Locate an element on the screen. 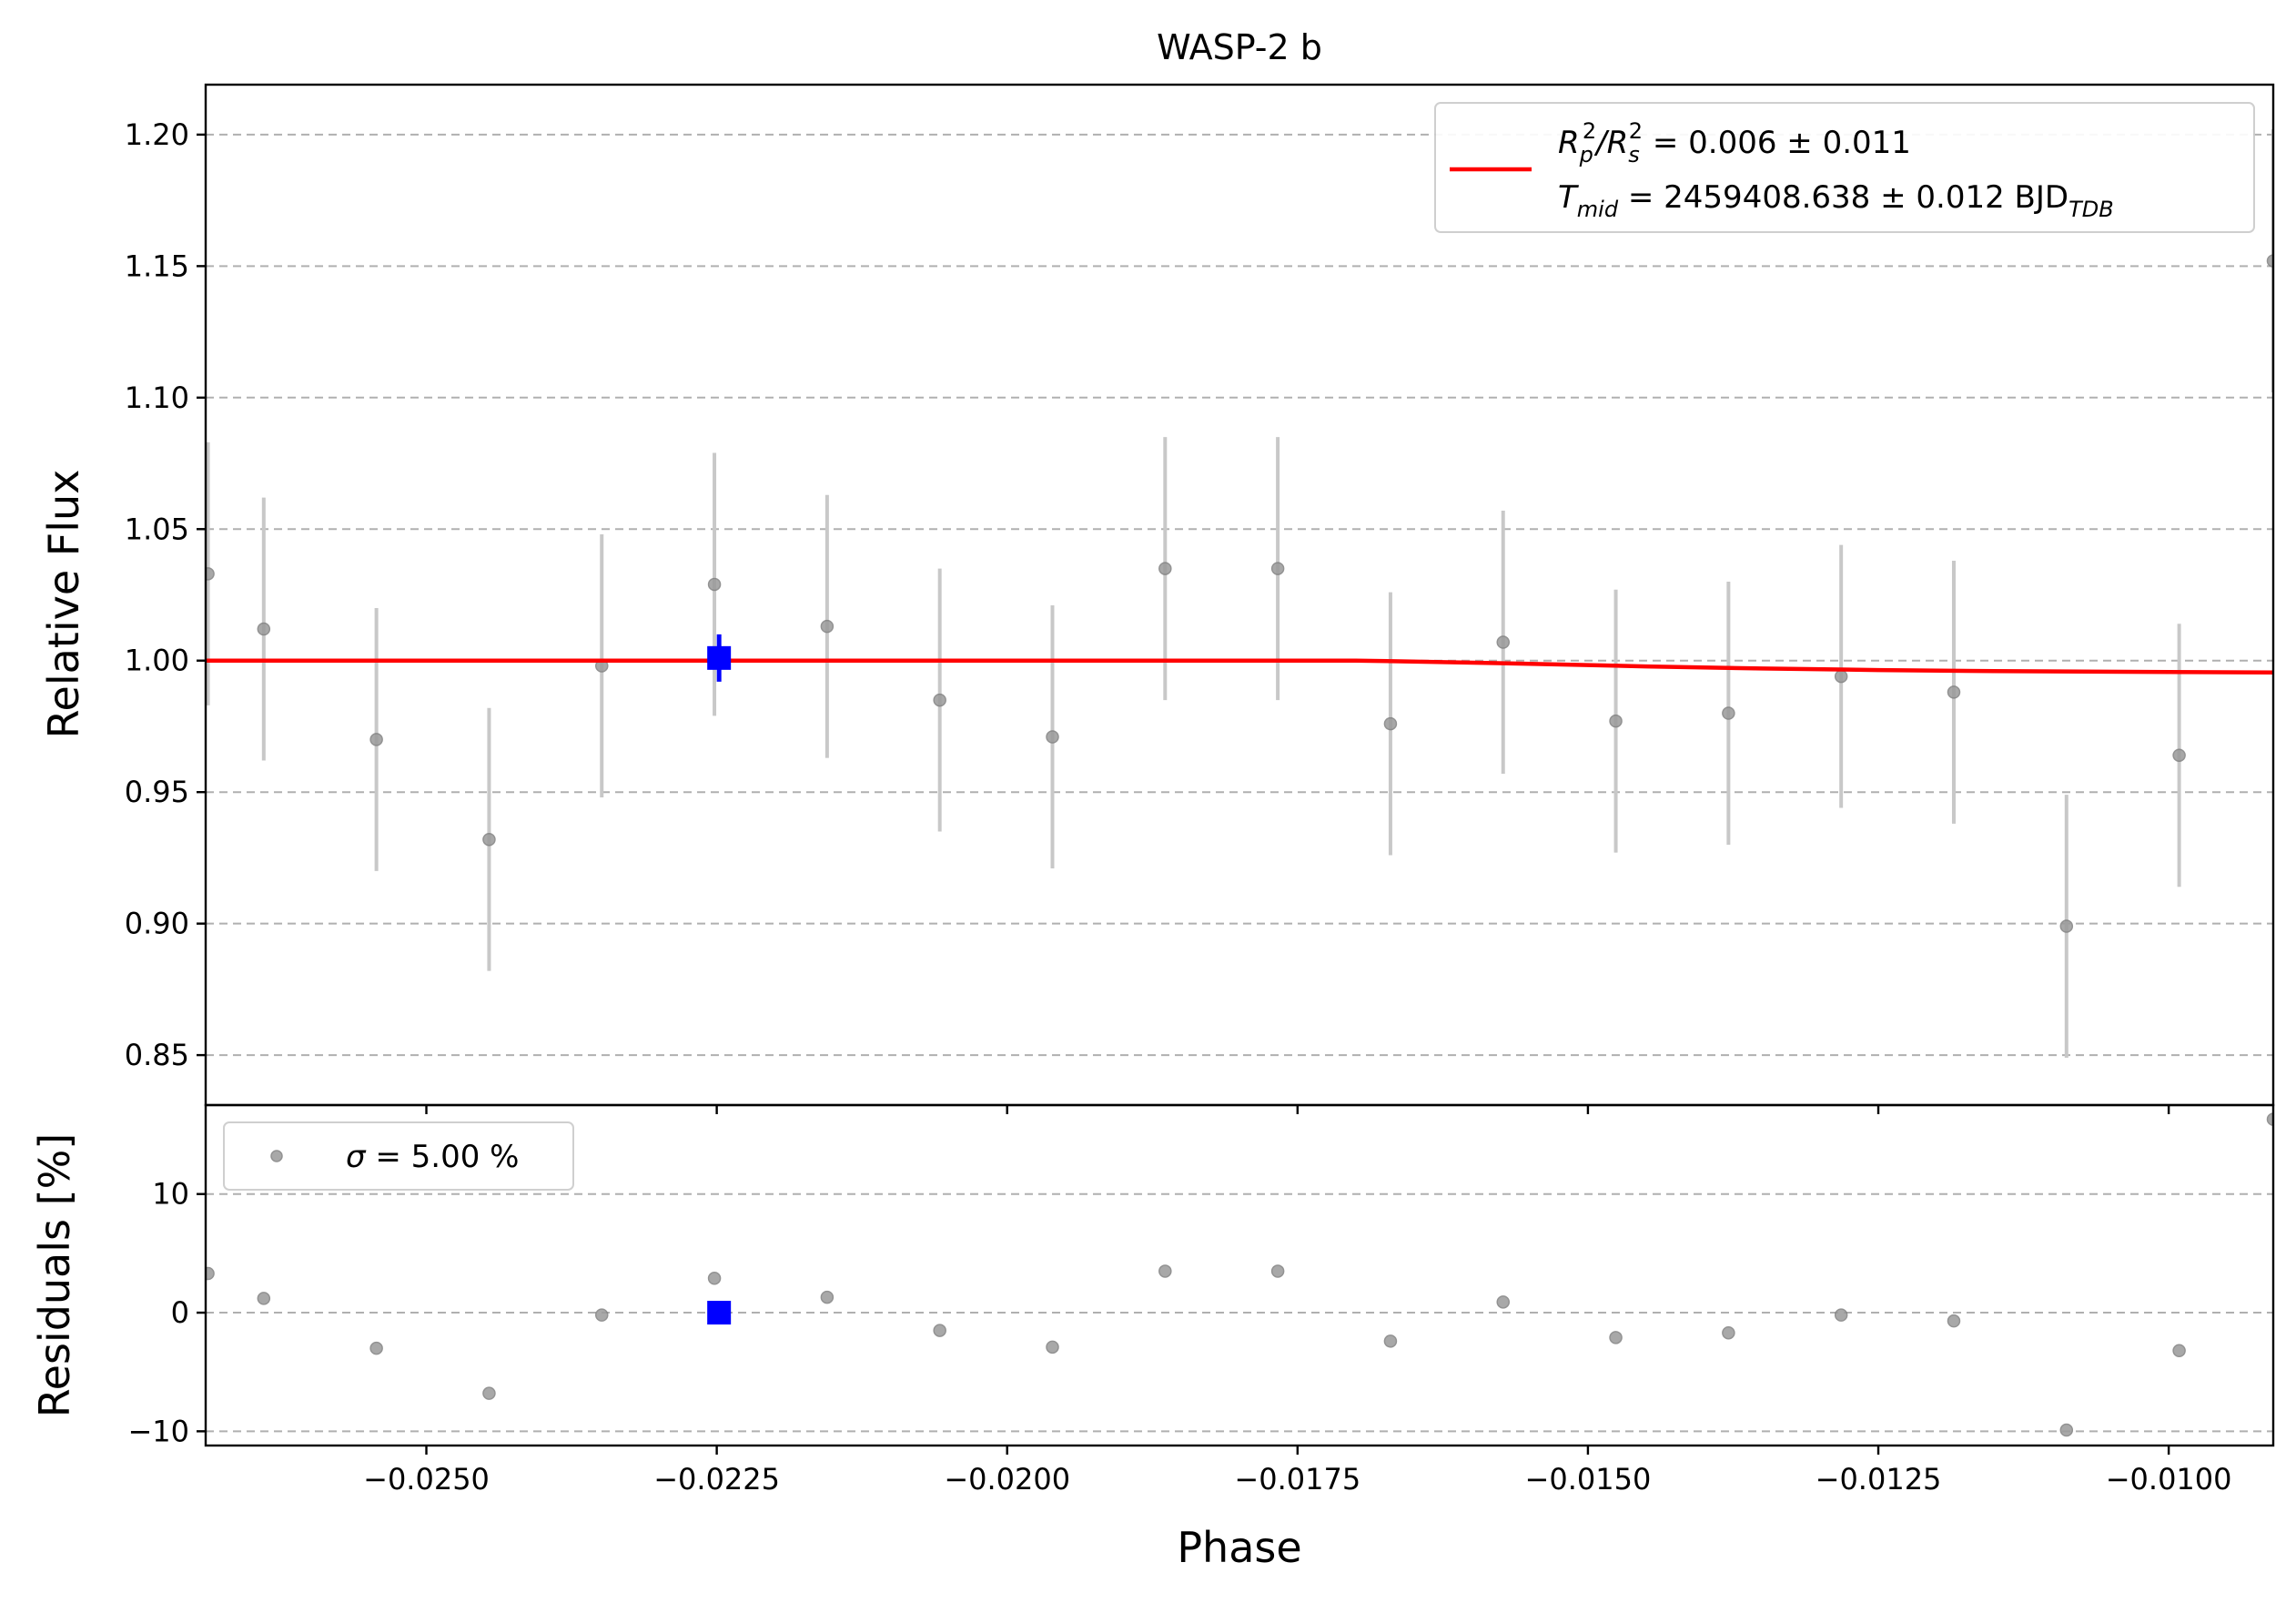  x-tick-label: −0.0175 is located at coordinates (1297, 1479).